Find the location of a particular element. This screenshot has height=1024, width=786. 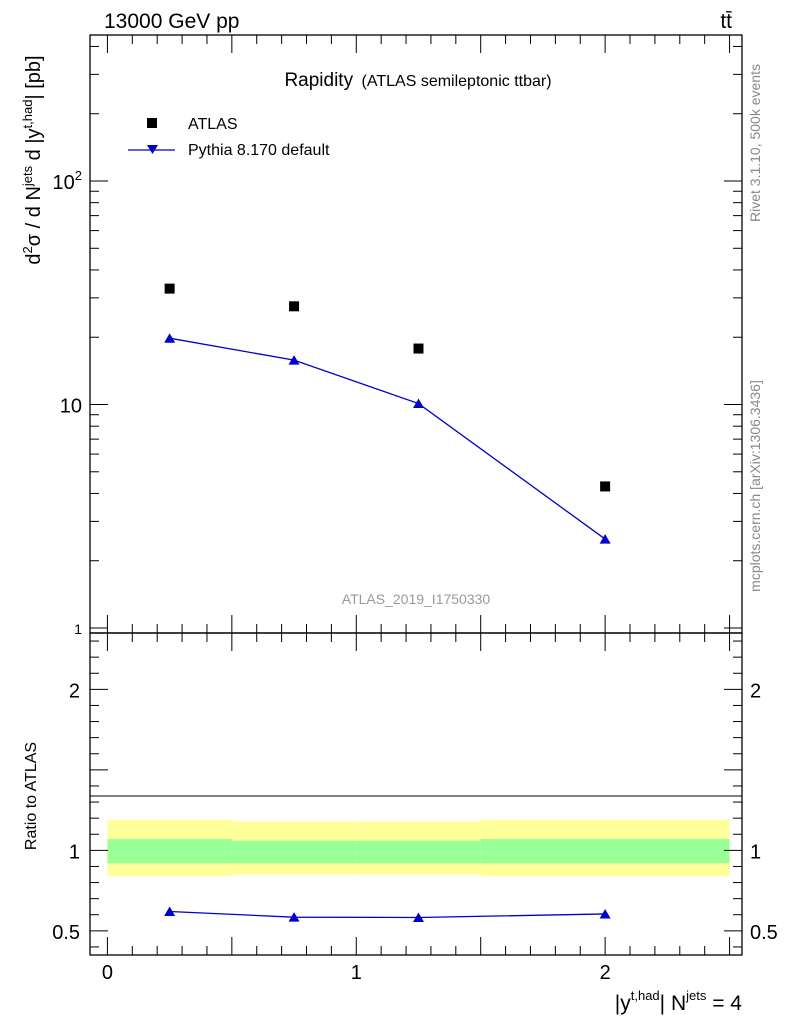

main-y-tick-label-base: 10 is located at coordinates (64, 183).